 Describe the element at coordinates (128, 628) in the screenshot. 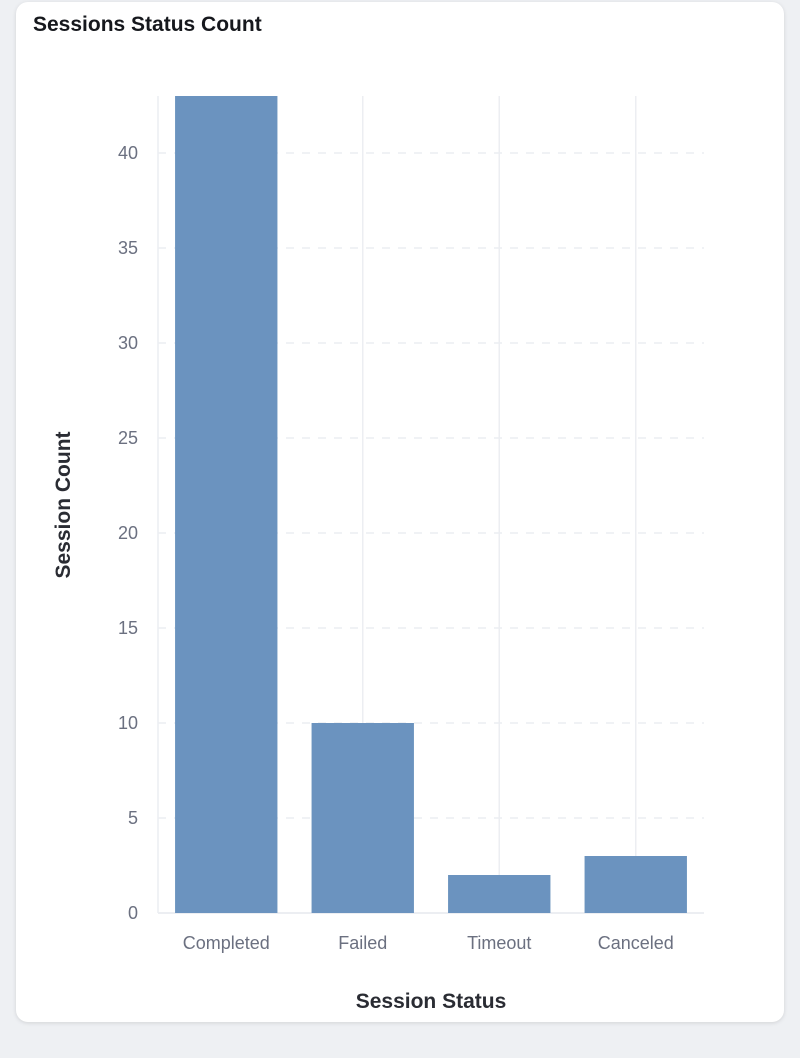

I see `y-tick-label: 15` at that location.